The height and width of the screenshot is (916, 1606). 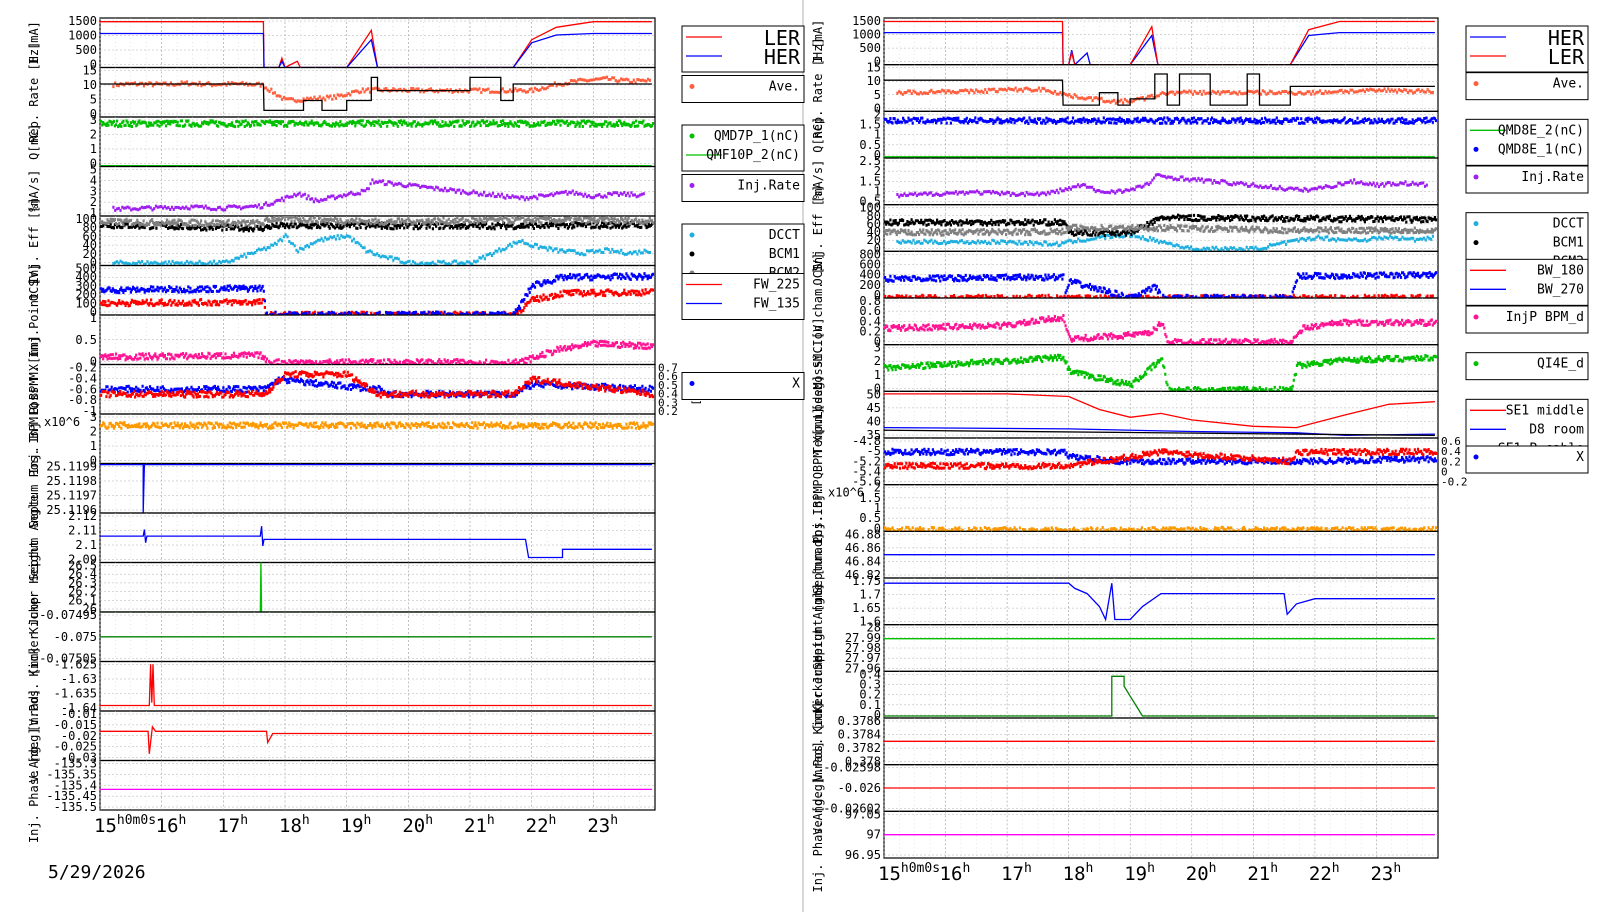 What do you see at coordinates (34, 785) in the screenshot?
I see `y-axis-label: Inj. Phase [deg]` at bounding box center [34, 785].